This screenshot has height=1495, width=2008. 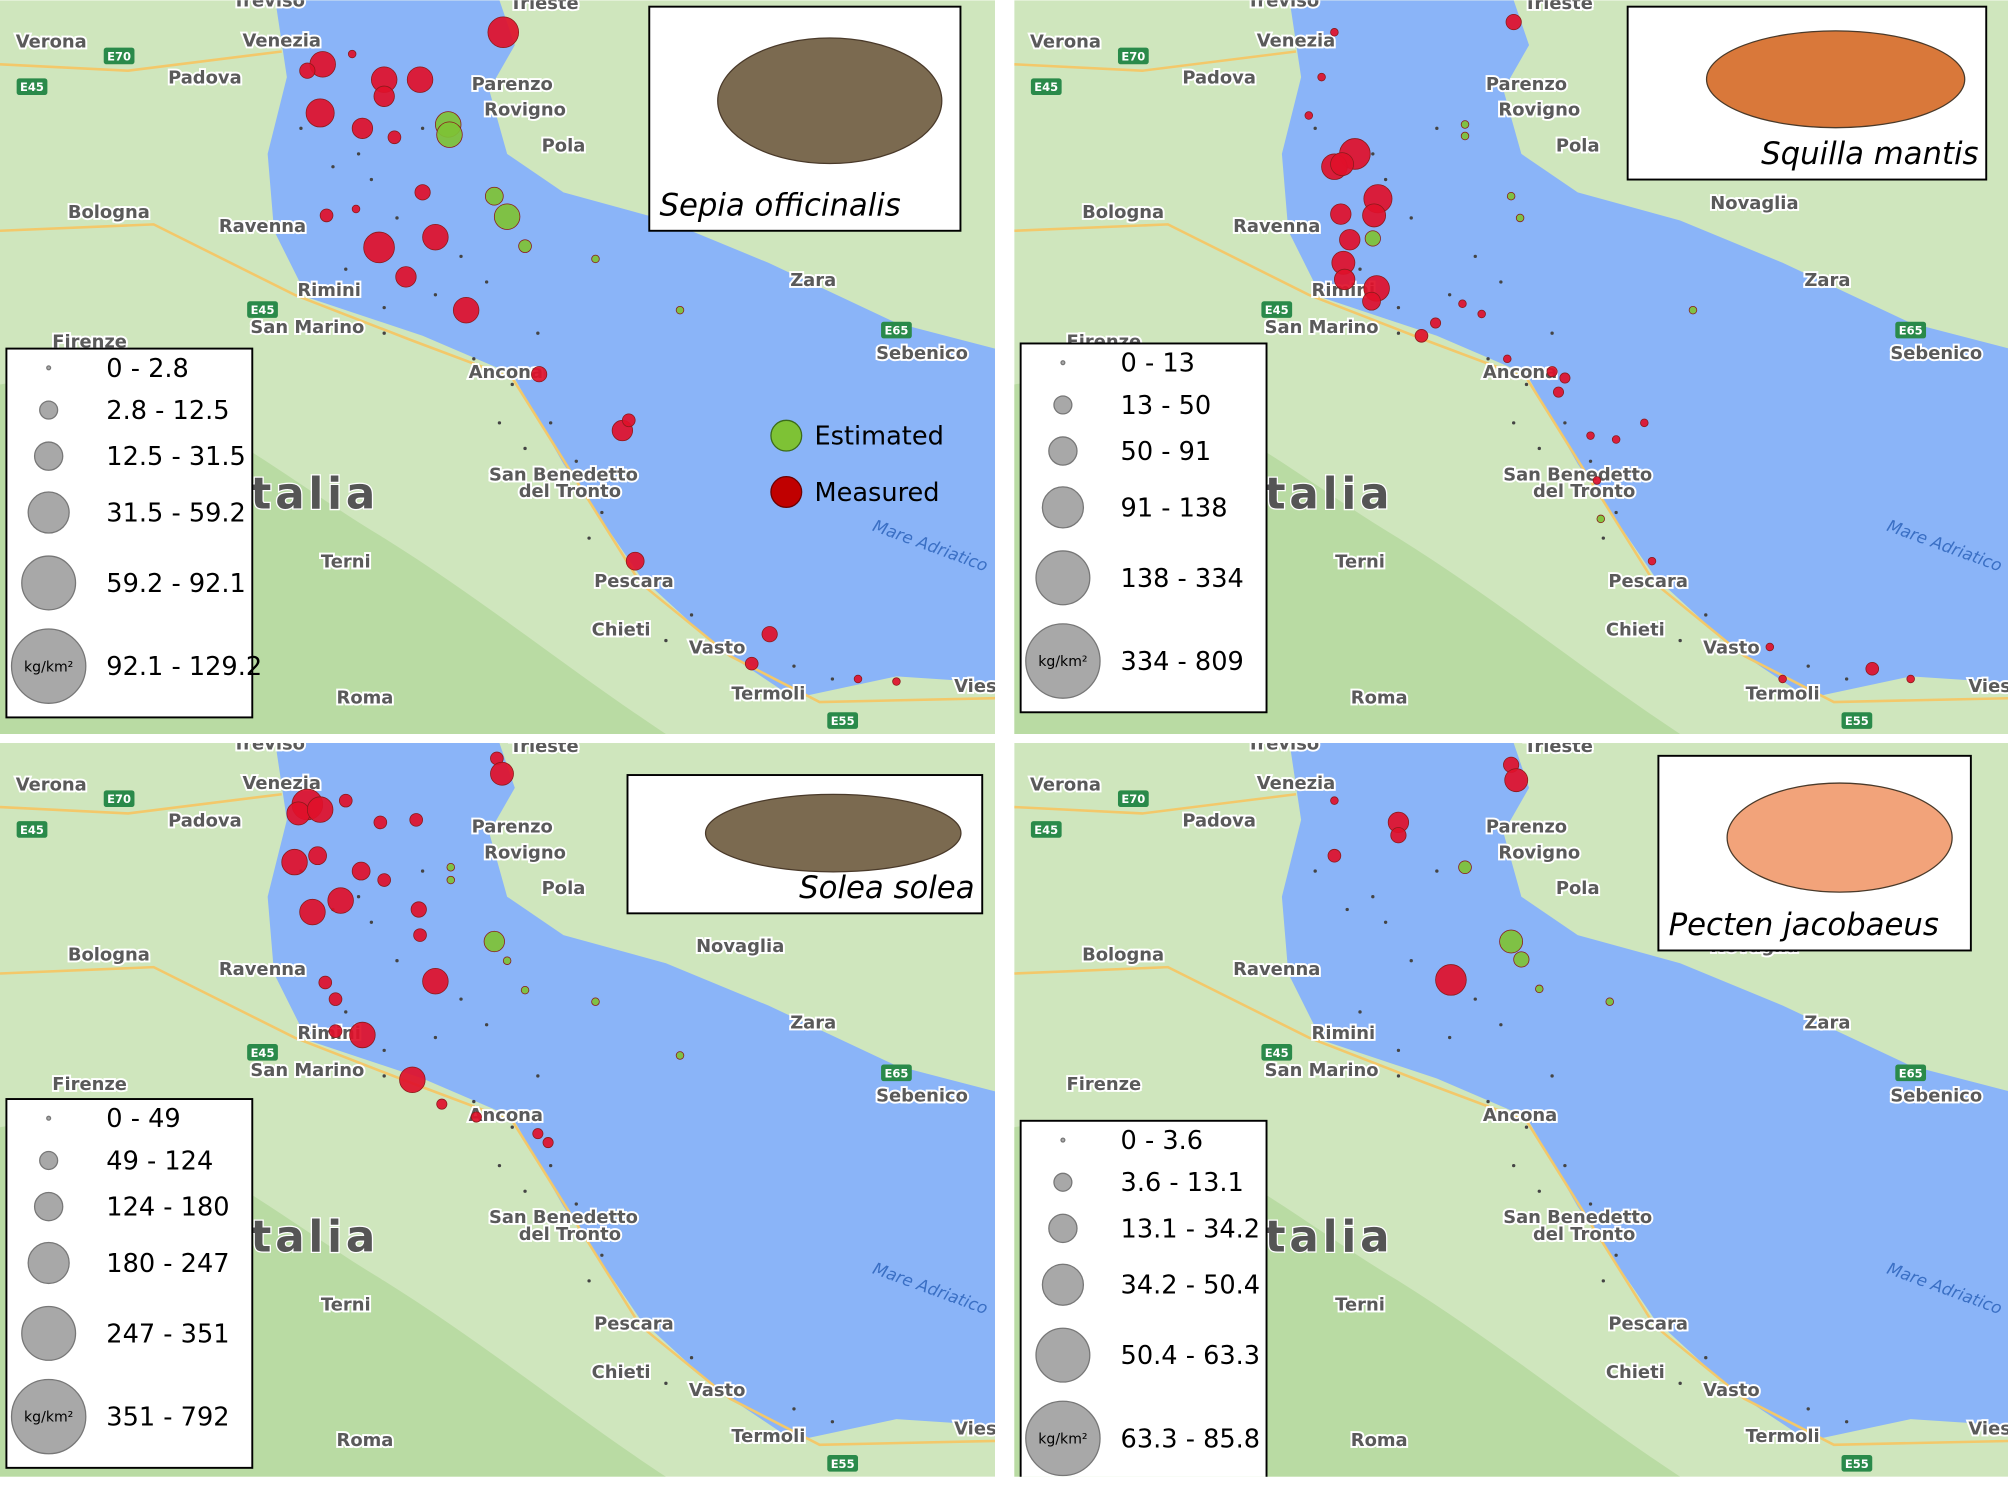 What do you see at coordinates (876, 493) in the screenshot?
I see `key-label: Measured` at bounding box center [876, 493].